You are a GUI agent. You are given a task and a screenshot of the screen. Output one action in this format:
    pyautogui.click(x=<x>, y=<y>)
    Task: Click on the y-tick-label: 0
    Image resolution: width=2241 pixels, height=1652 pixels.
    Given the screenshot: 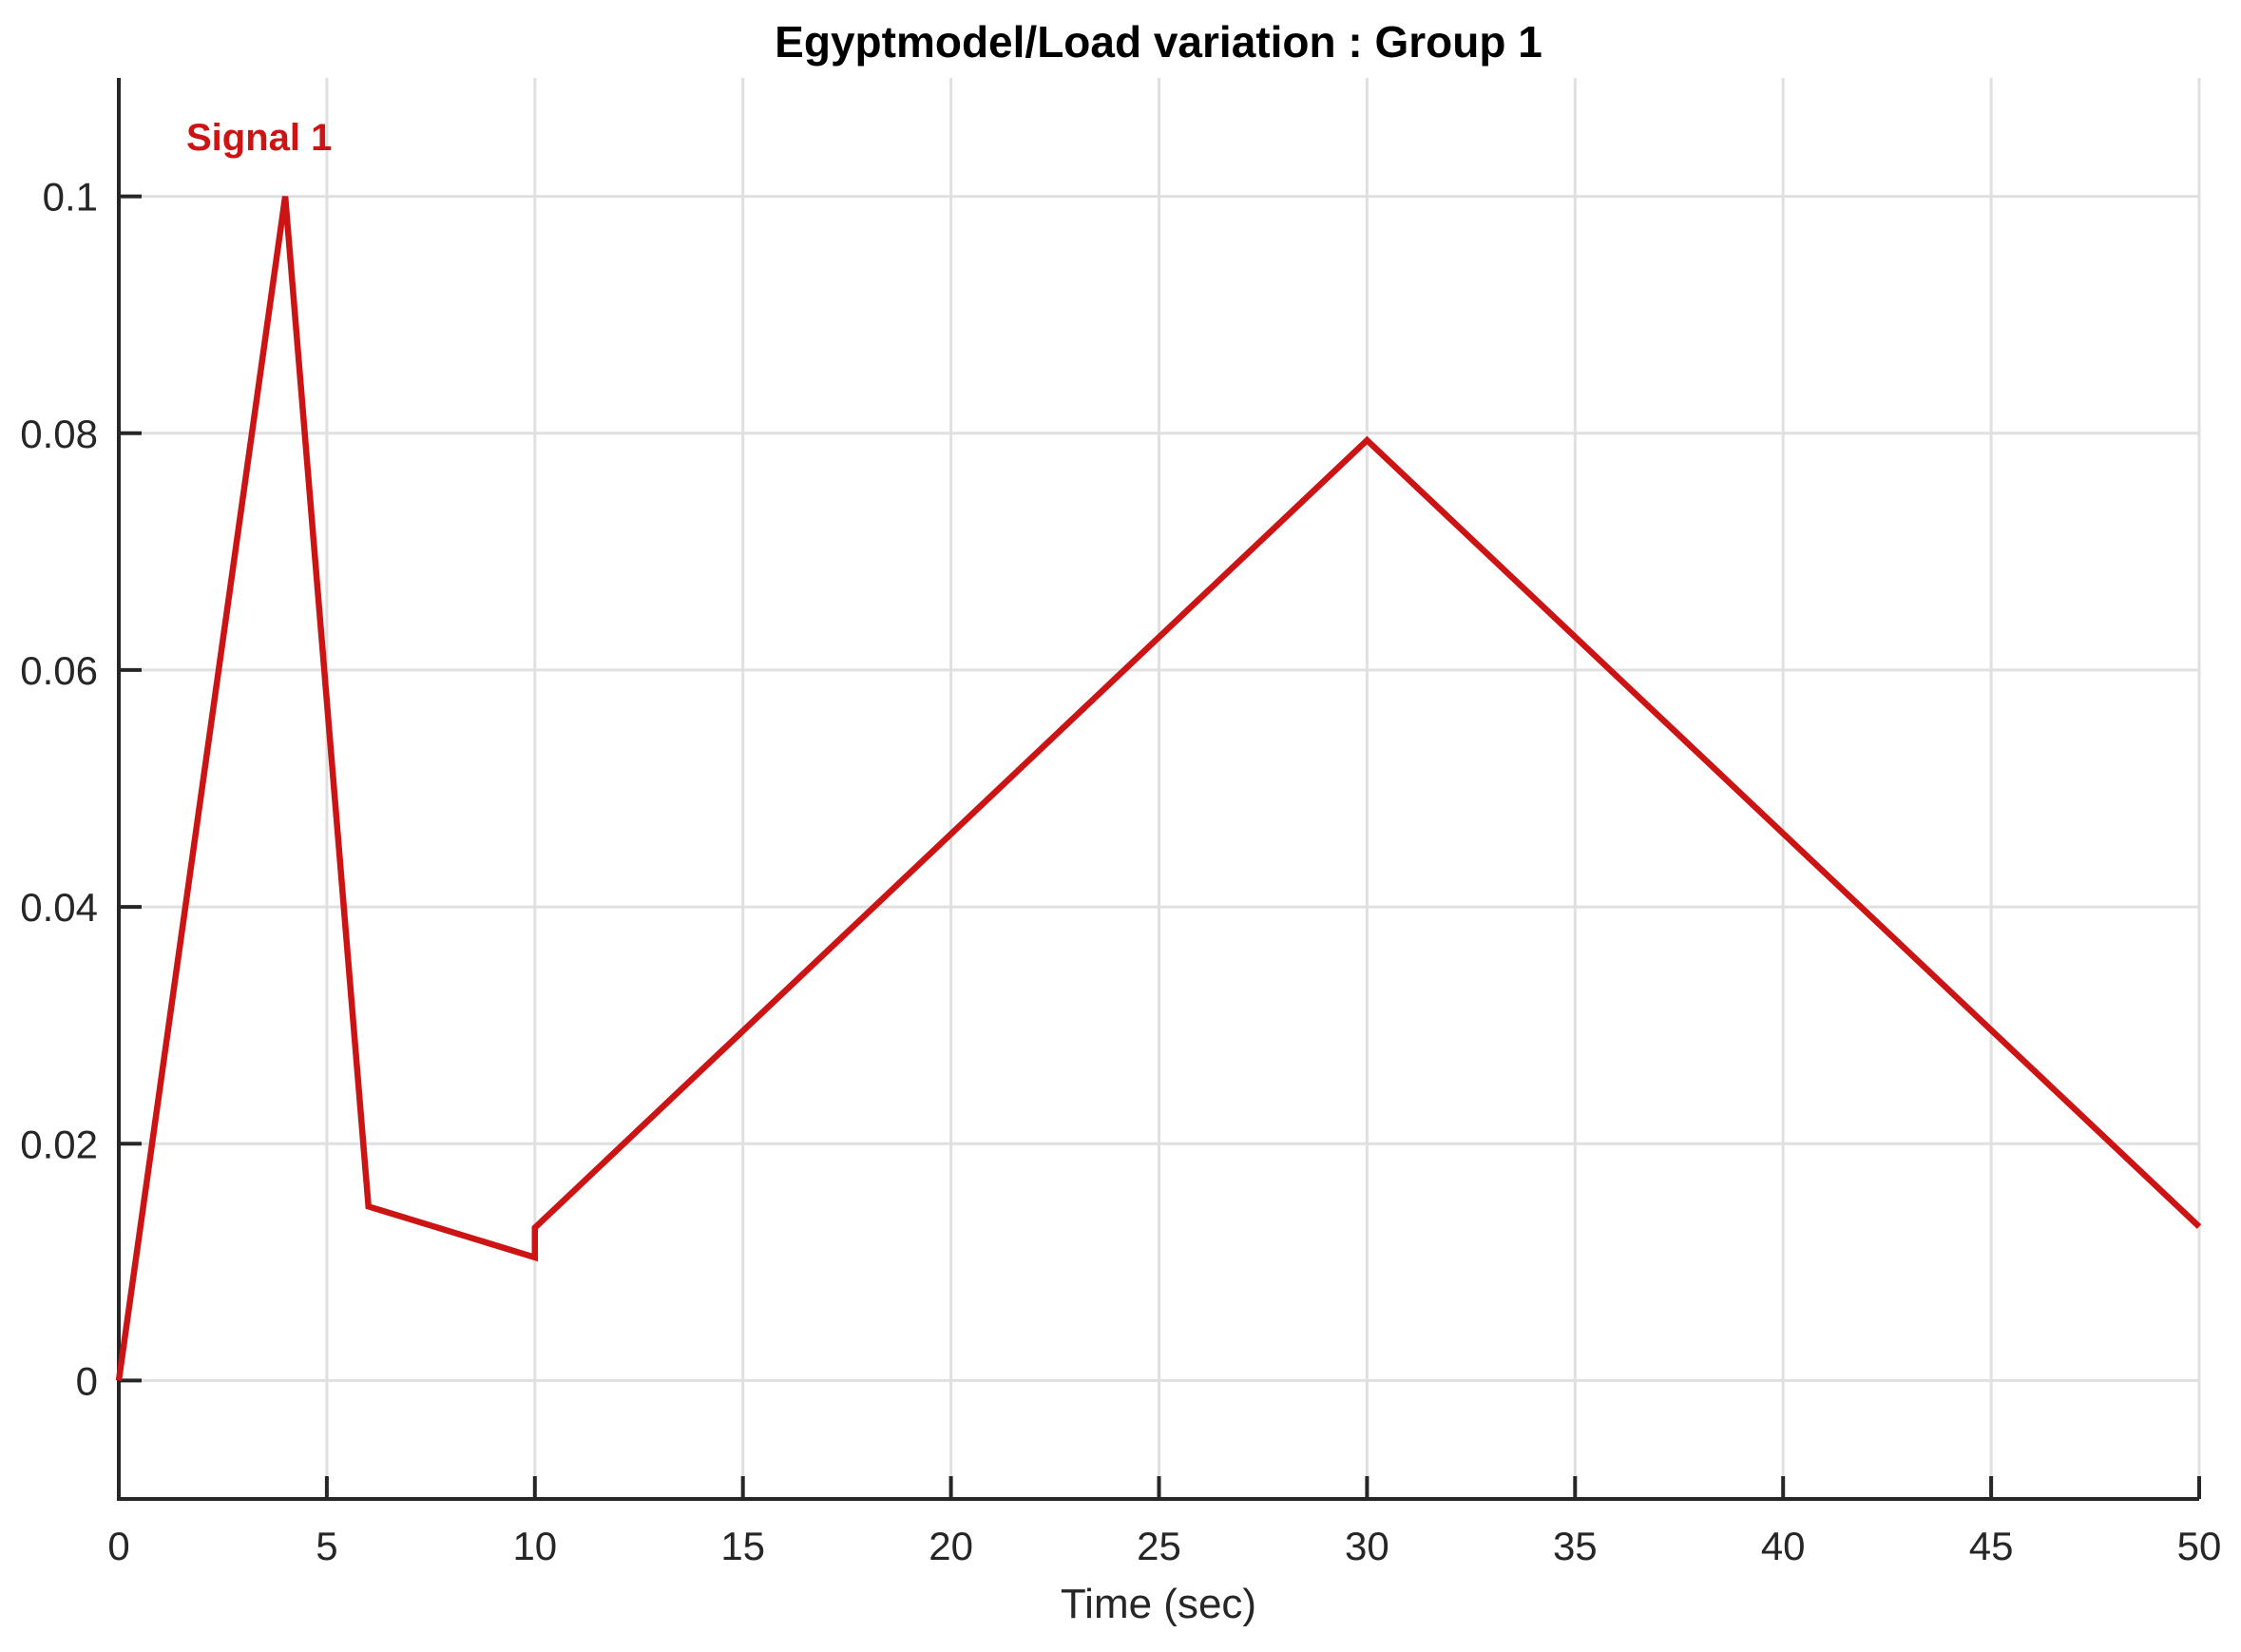 What is the action you would take?
    pyautogui.click(x=87, y=1380)
    